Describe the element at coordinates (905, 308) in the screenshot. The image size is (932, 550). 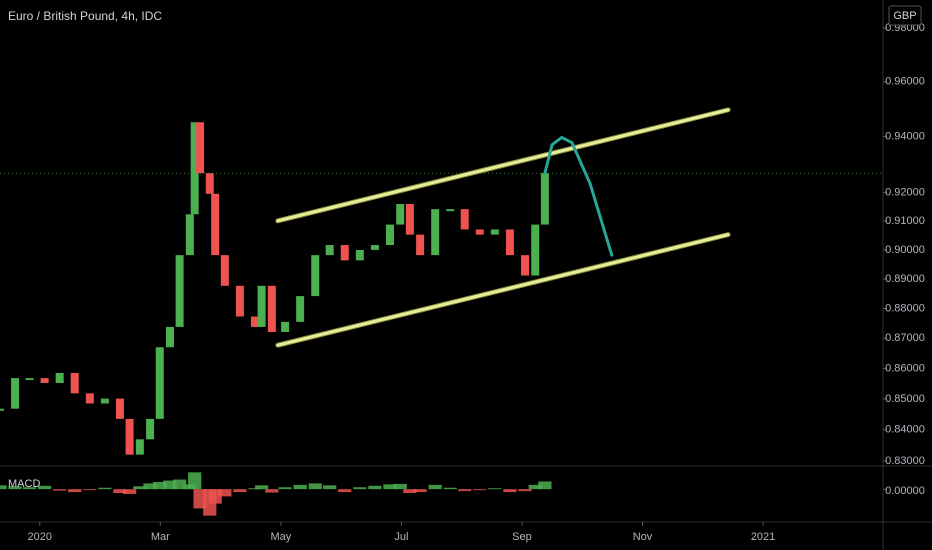
I see `y-tick-label: 0.88000` at that location.